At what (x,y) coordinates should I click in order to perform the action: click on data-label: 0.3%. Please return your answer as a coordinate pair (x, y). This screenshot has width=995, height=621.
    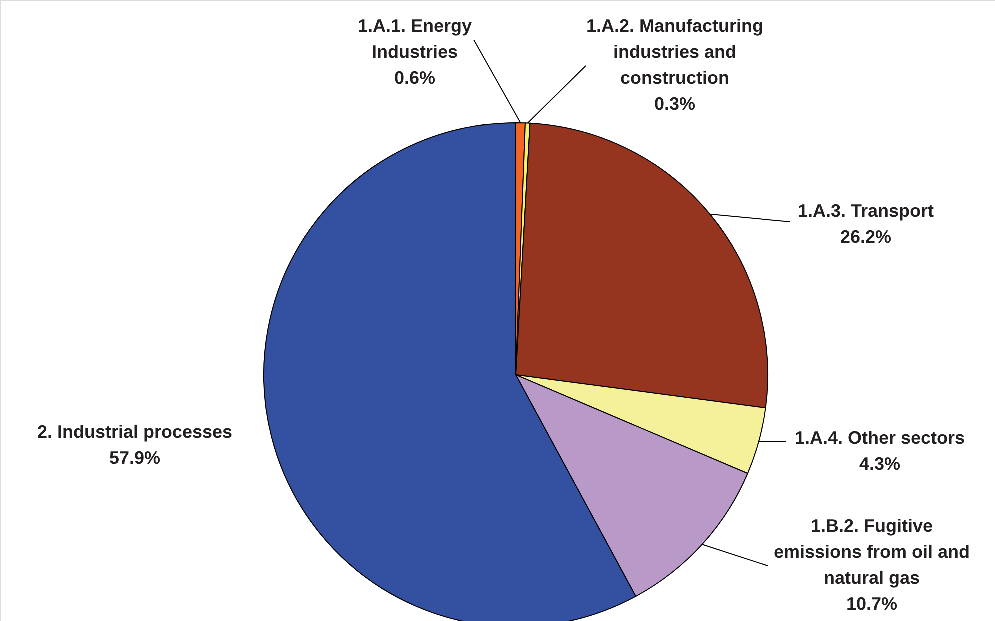
    Looking at the image, I should click on (675, 104).